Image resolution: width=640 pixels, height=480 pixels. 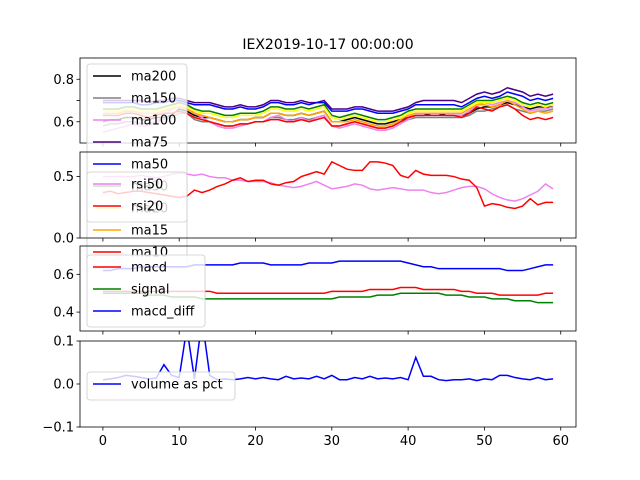 I want to click on legend-volume: volume as pct, so click(x=161, y=386).